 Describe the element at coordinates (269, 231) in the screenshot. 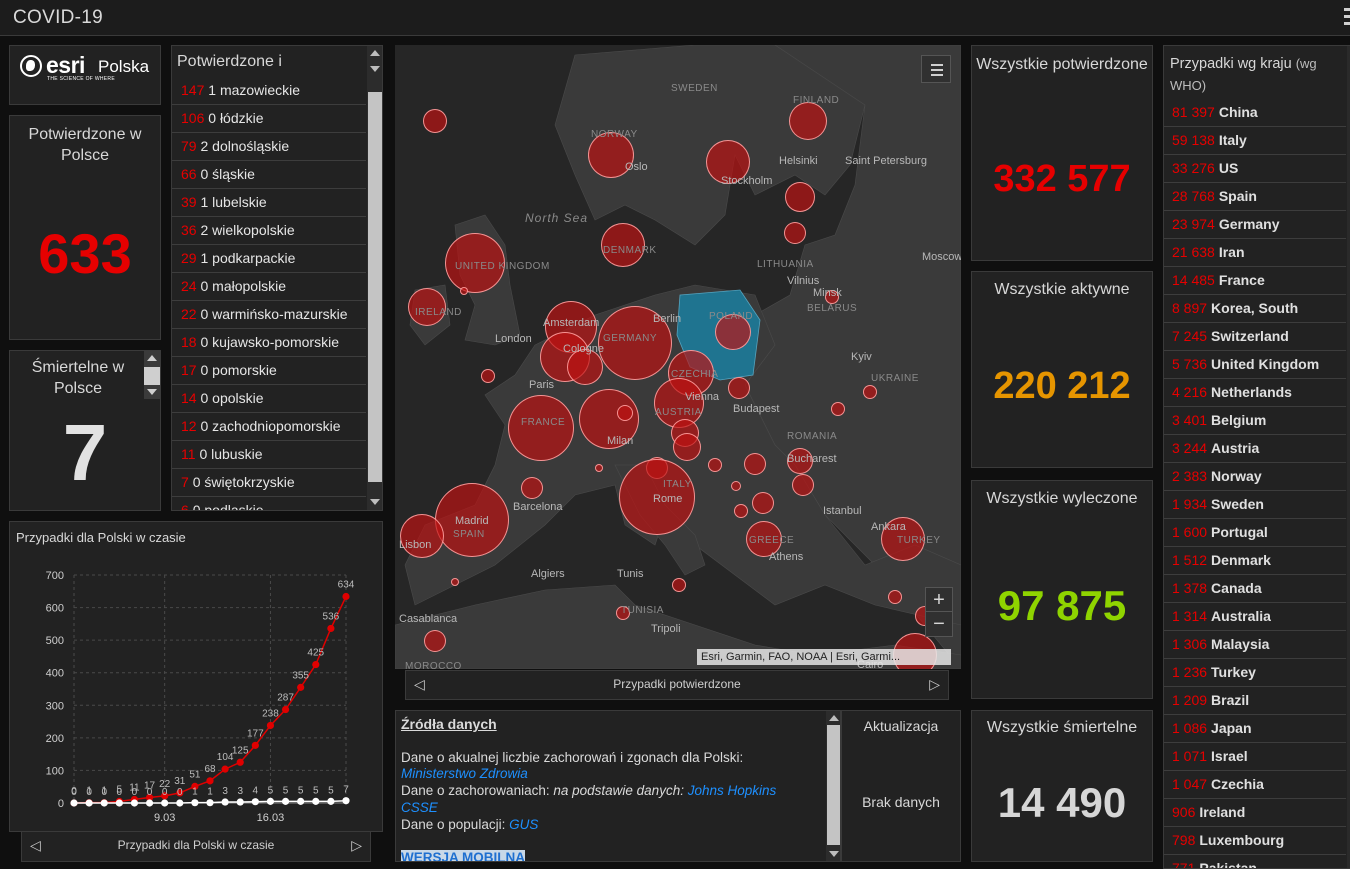

I see `region-row: 36 2 wielkopolskie` at that location.